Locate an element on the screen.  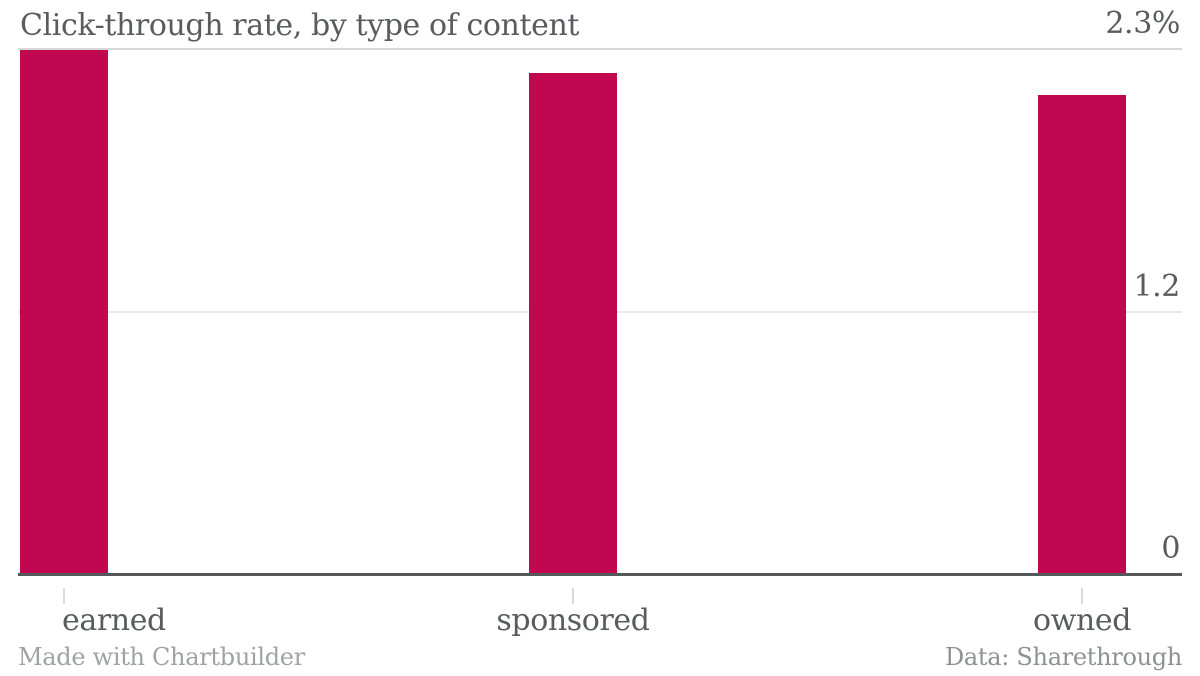
source-note: Data: Sharethrough is located at coordinates (1063, 657).